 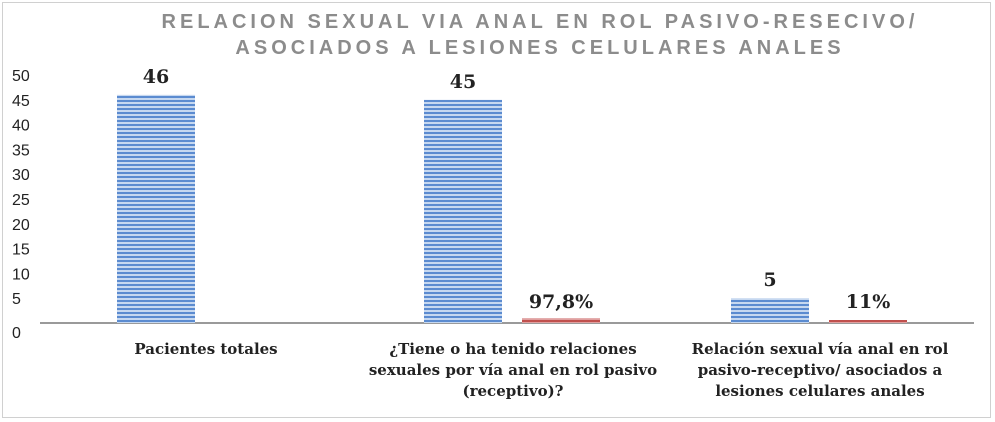 I want to click on y-tick-label: 15, so click(x=21, y=250).